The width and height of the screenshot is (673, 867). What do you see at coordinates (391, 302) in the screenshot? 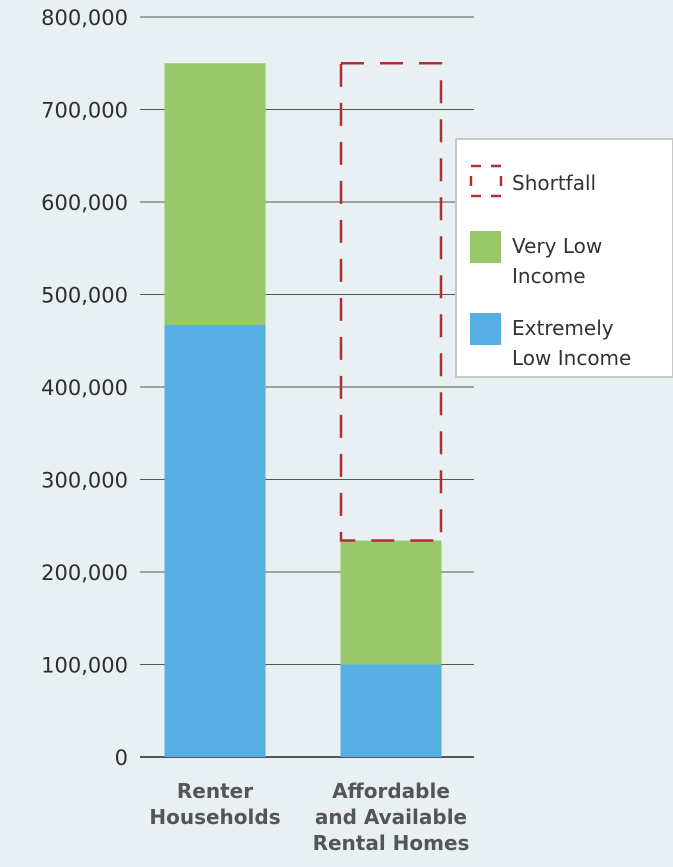
I see `shortfall-dashed-box` at bounding box center [391, 302].